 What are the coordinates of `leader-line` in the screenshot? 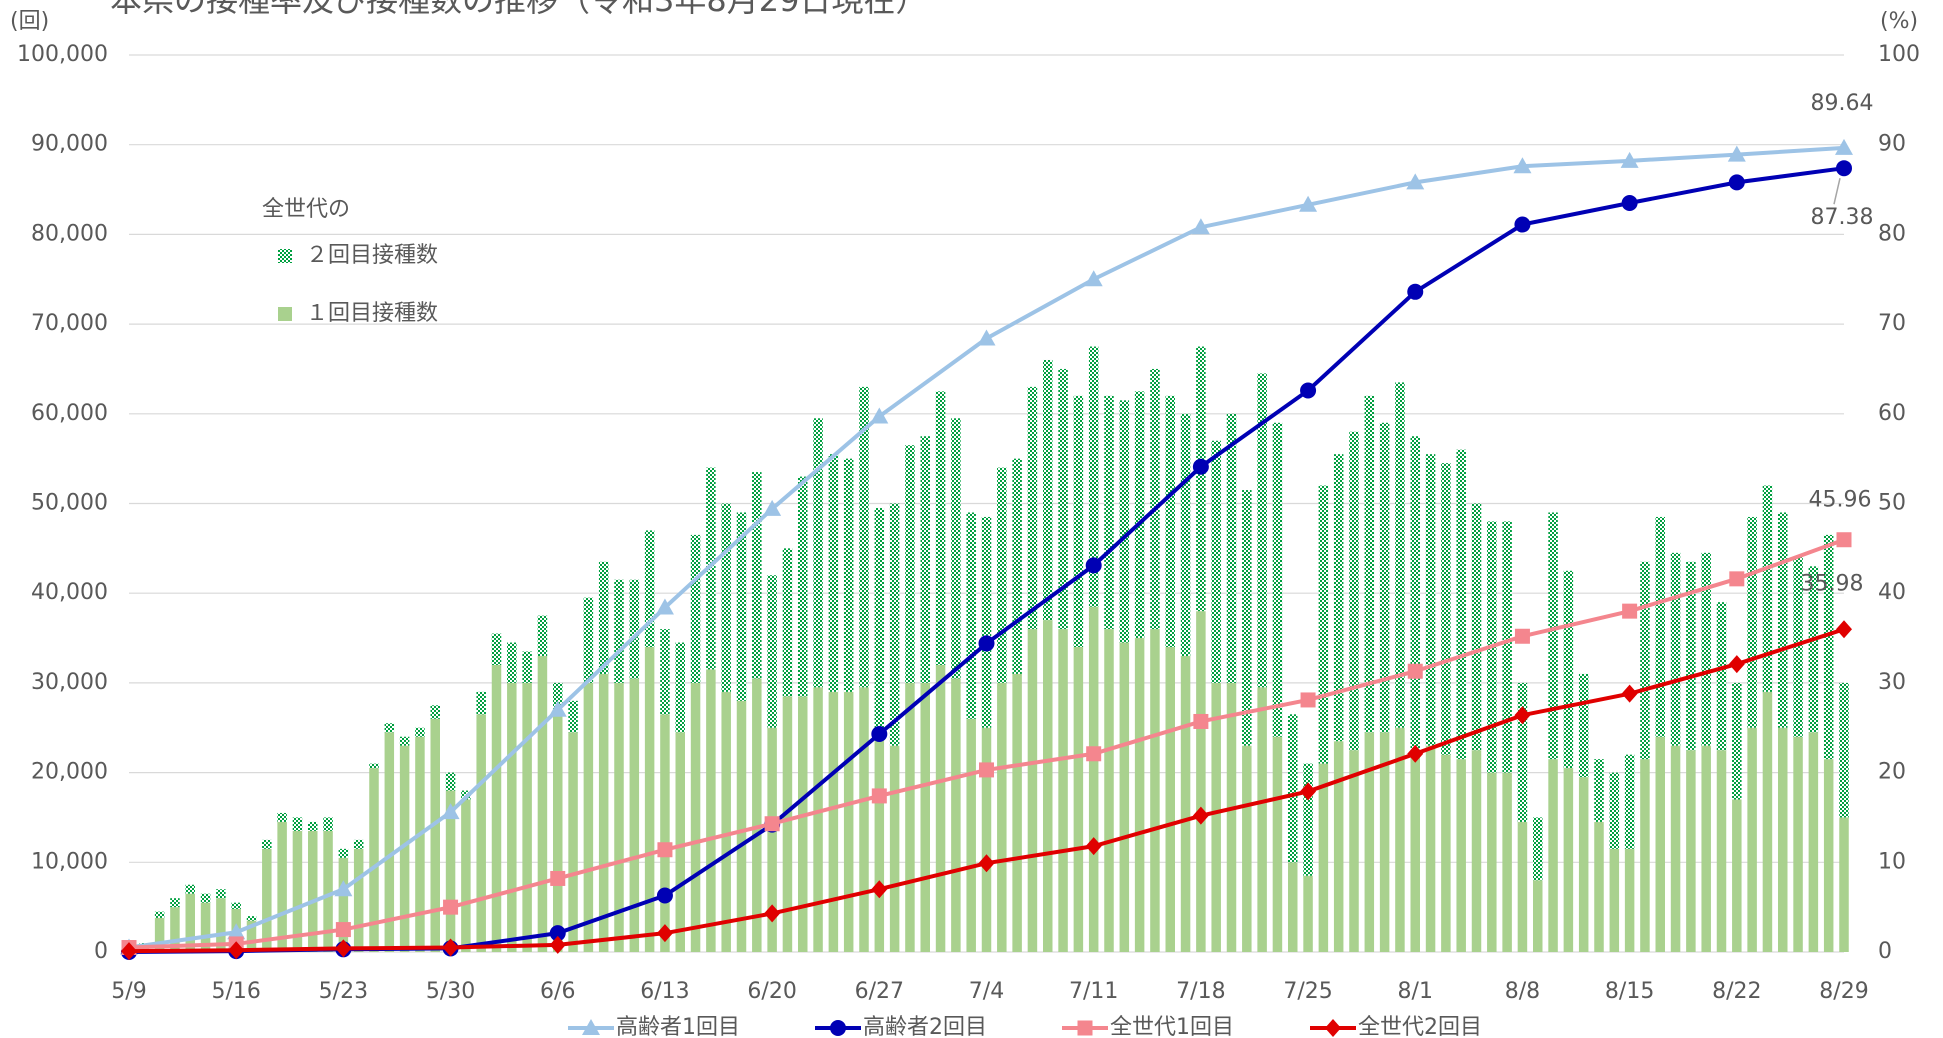 It's located at (1837, 191).